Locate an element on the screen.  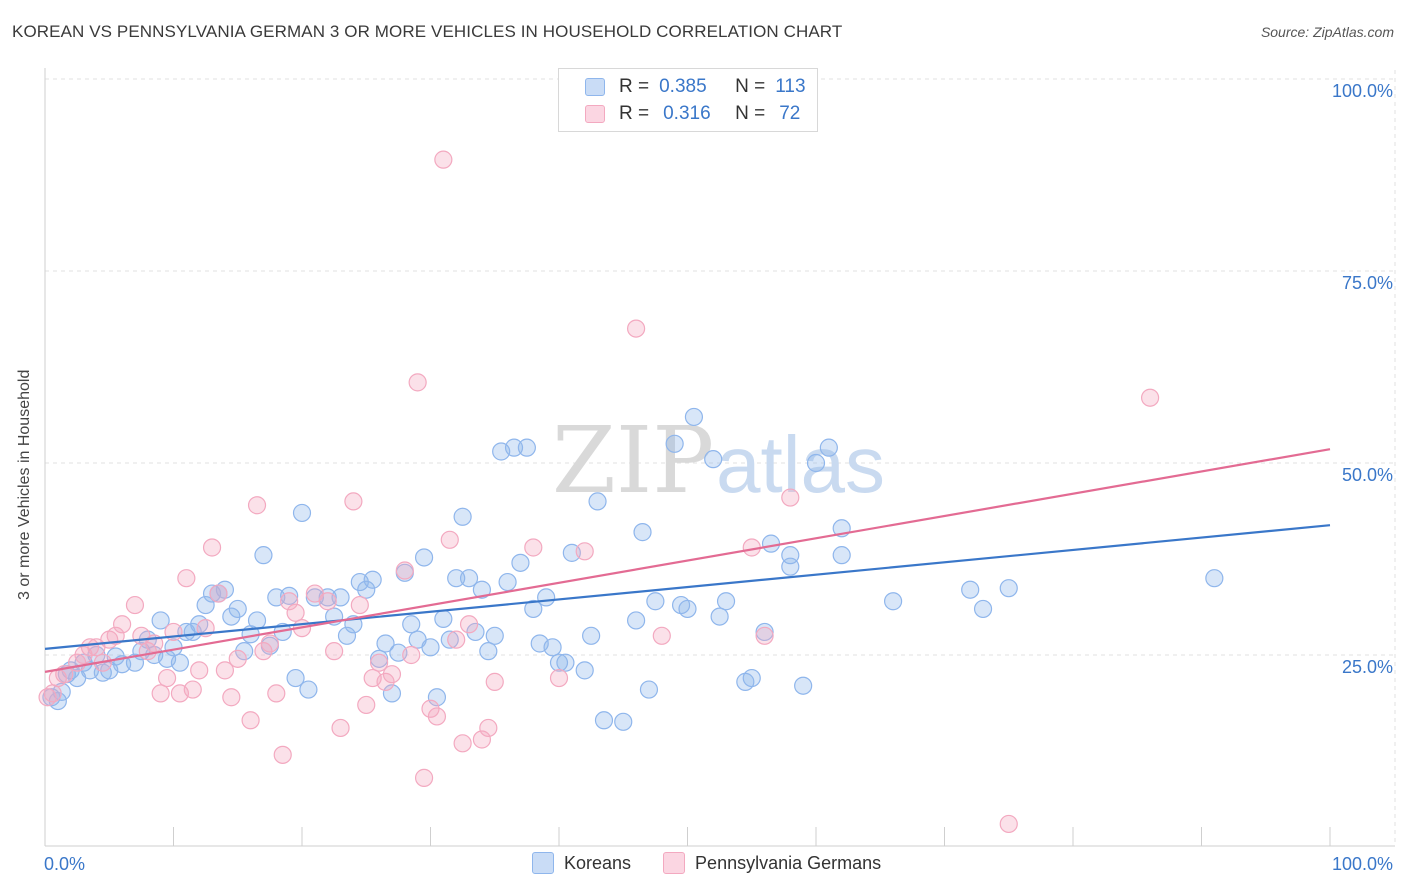
source-label: Source: ZipAtlas.com is located at coordinates (1327, 32).